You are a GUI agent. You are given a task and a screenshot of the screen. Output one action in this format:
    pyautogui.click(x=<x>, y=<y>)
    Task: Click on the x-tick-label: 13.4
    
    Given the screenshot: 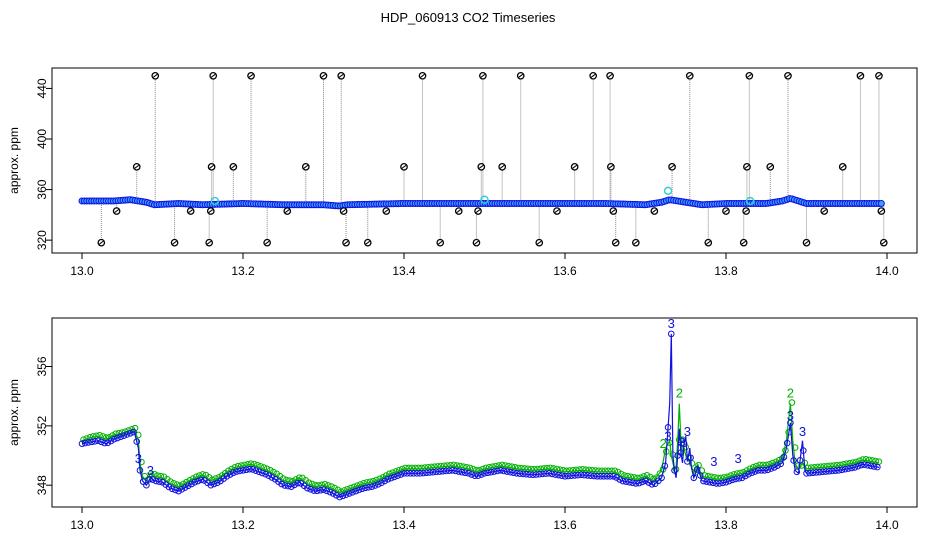 What is the action you would take?
    pyautogui.click(x=404, y=525)
    